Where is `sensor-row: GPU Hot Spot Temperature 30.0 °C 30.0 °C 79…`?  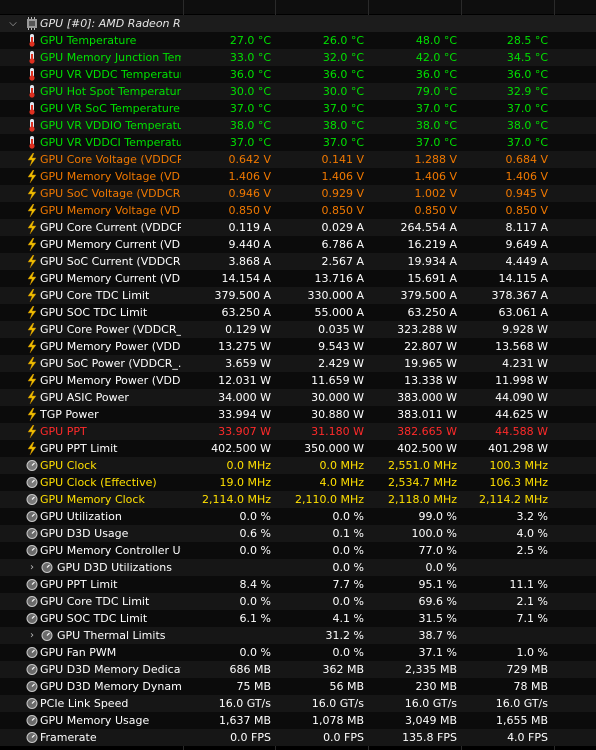 sensor-row: GPU Hot Spot Temperature 30.0 °C 30.0 °C 79… is located at coordinates (298, 91).